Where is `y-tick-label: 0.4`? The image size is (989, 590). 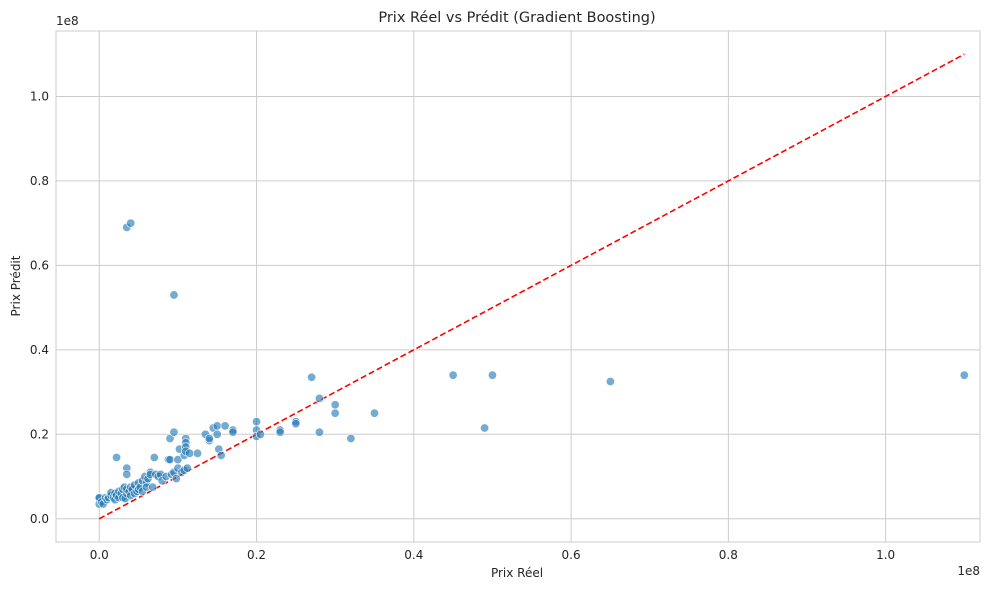
y-tick-label: 0.4 is located at coordinates (39, 350).